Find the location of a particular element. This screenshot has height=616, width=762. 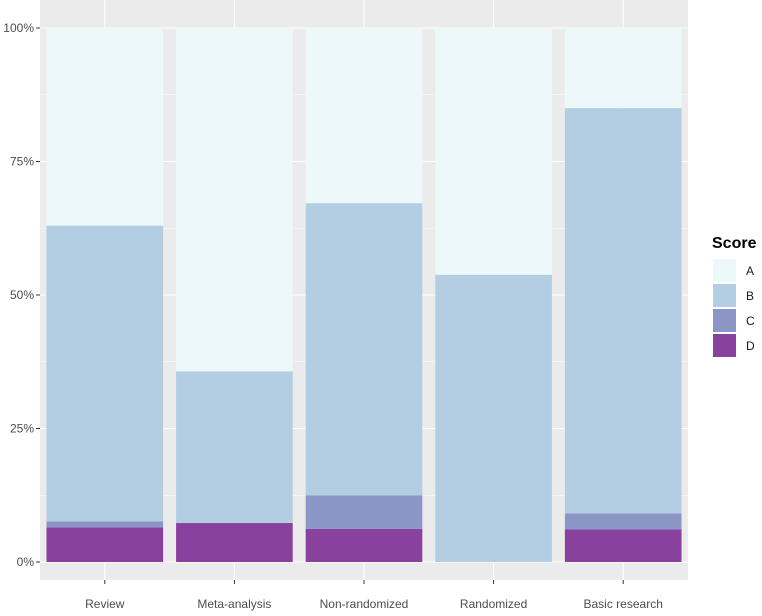

legend-label-b: B is located at coordinates (750, 296).